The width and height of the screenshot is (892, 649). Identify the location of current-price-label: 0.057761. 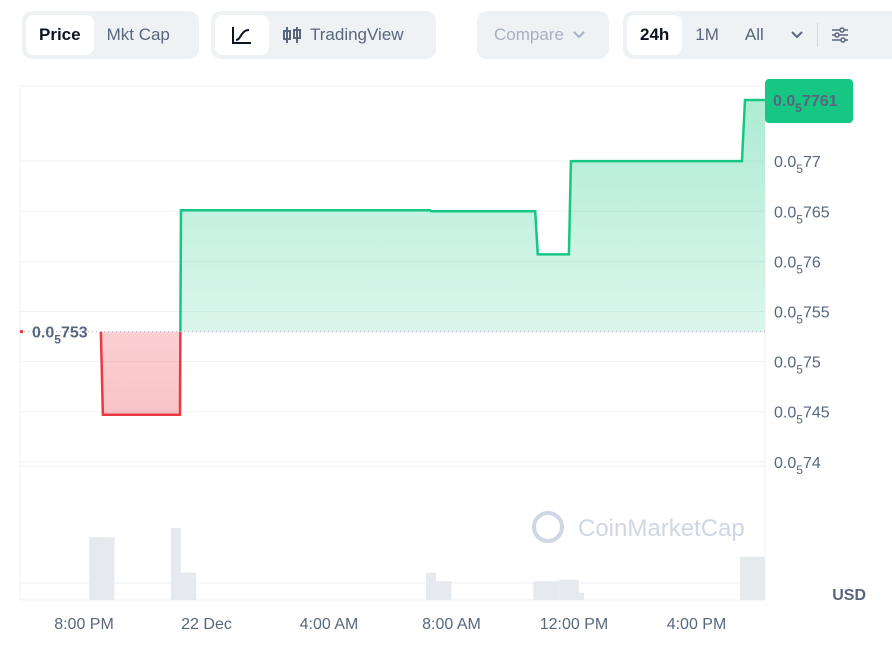
(805, 104).